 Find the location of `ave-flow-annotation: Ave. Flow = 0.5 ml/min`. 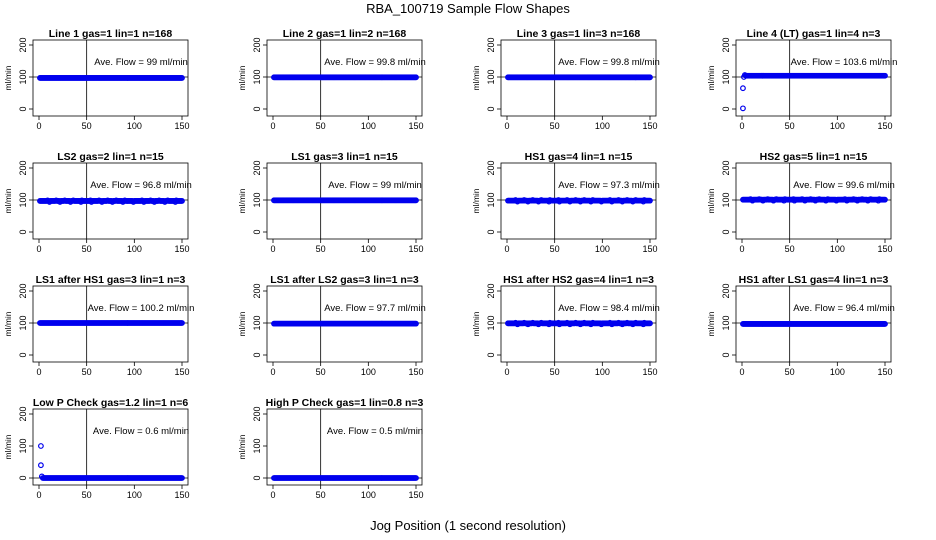

ave-flow-annotation: Ave. Flow = 0.5 ml/min is located at coordinates (375, 431).